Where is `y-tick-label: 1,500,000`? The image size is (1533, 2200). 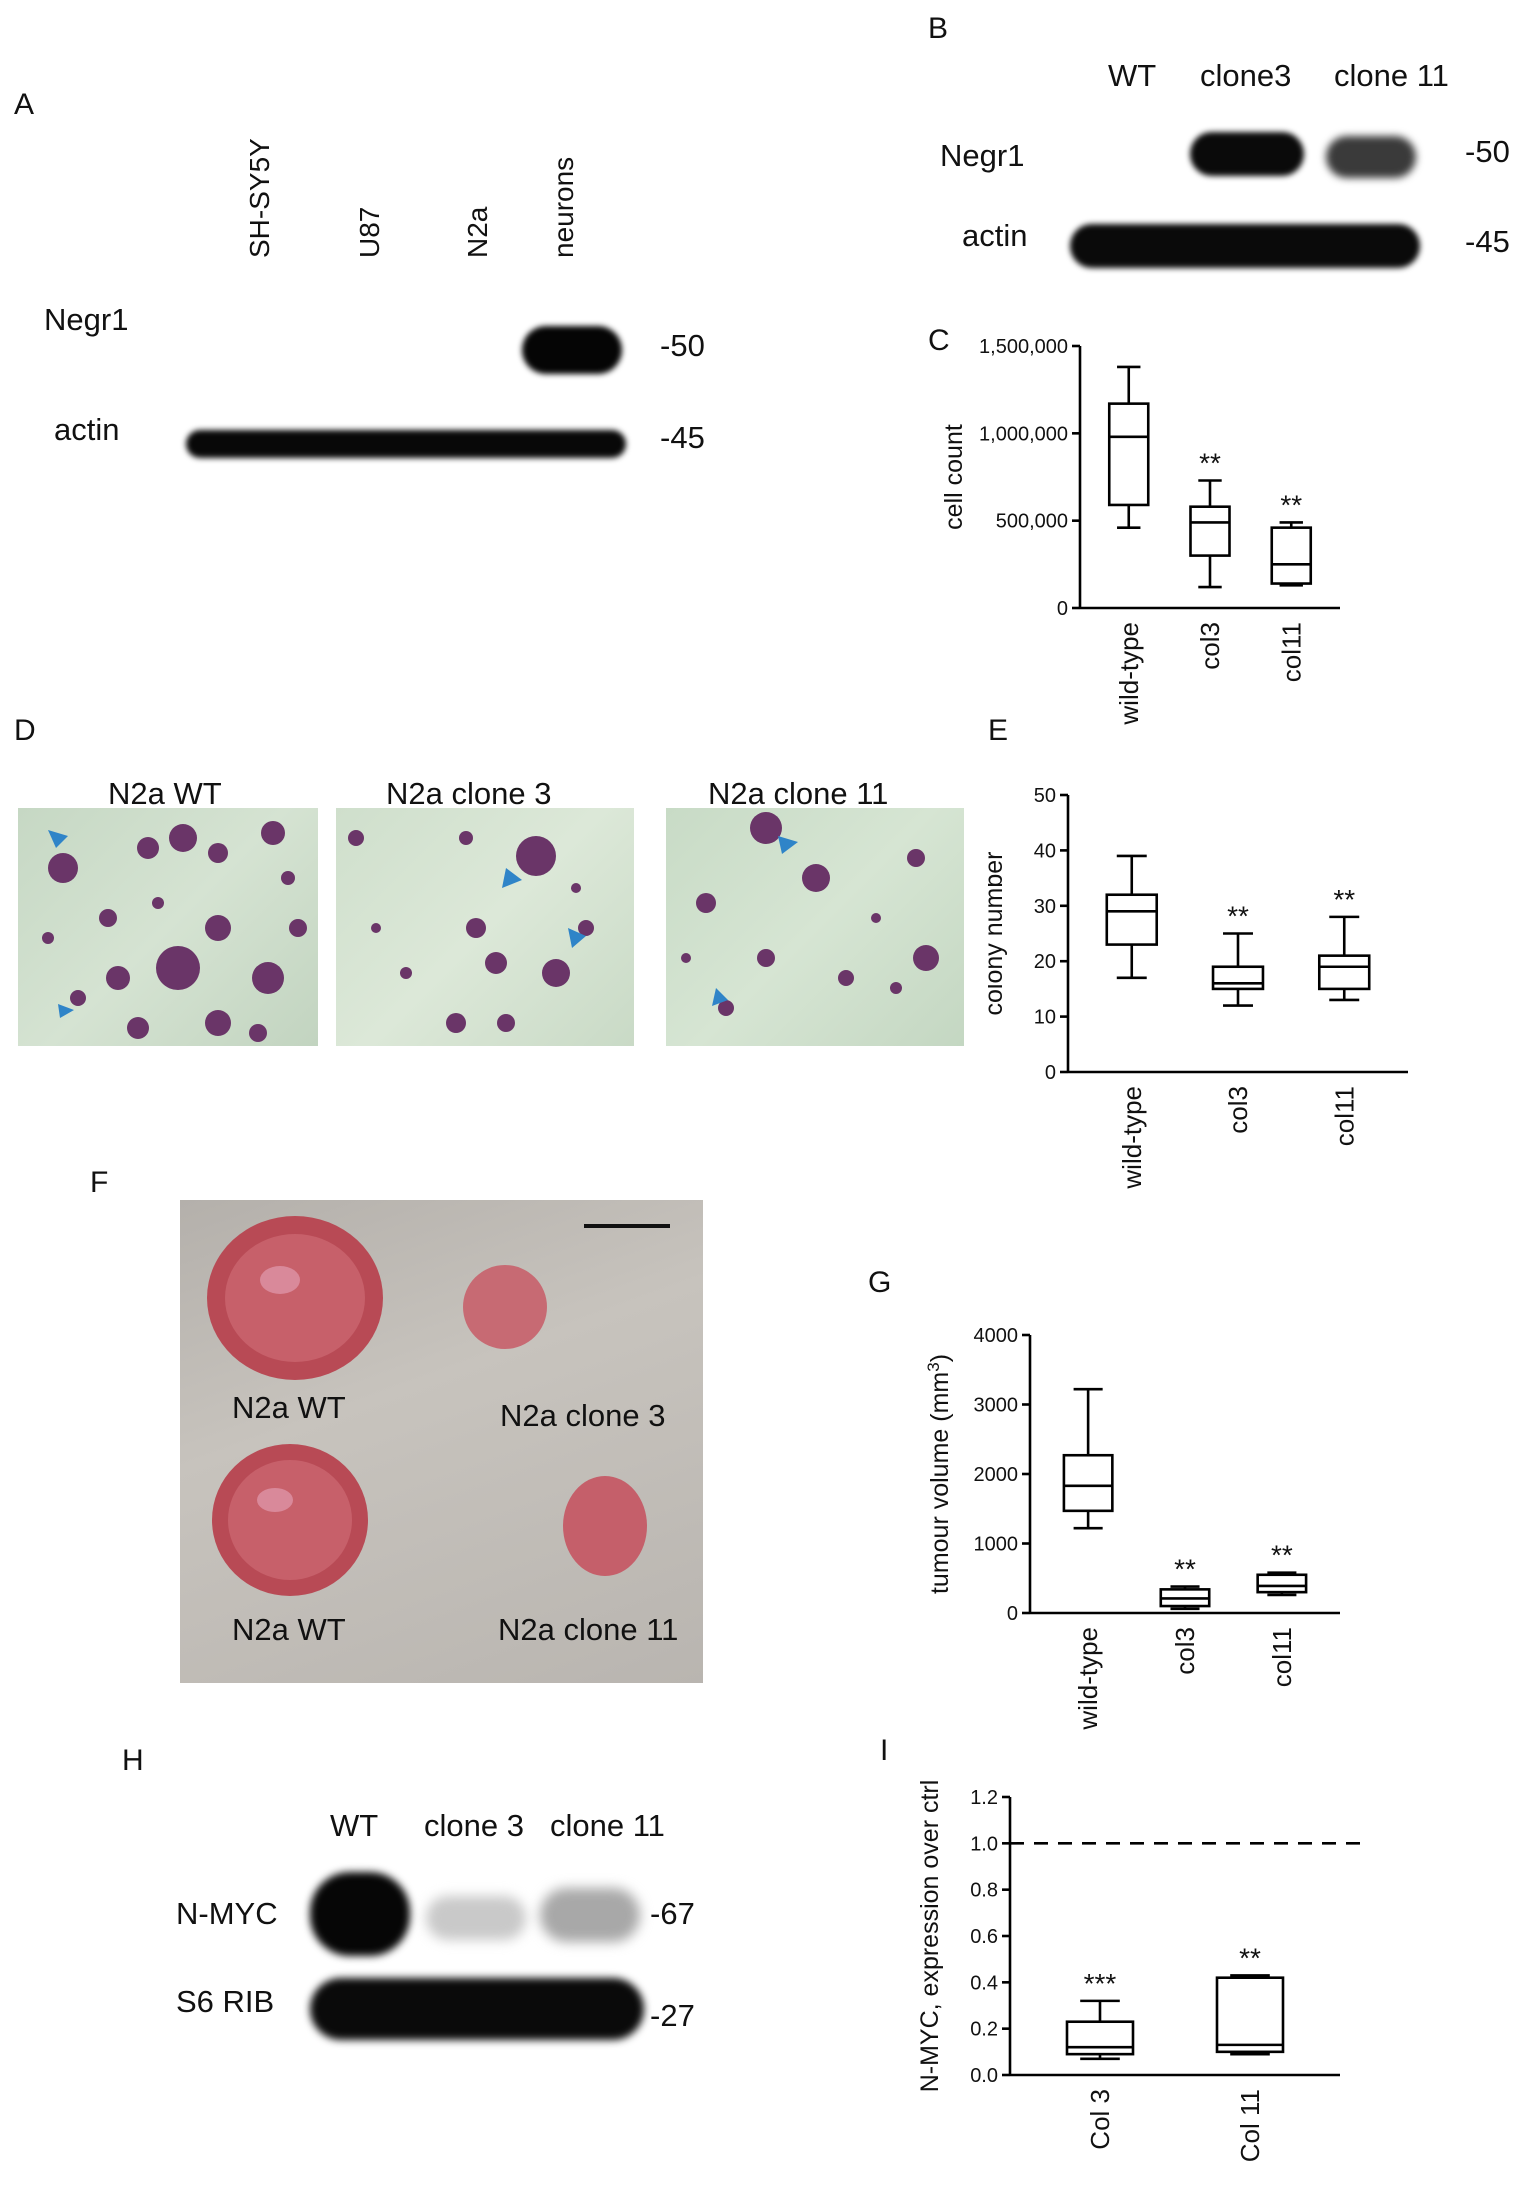
y-tick-label: 1,500,000 is located at coordinates (1023, 347).